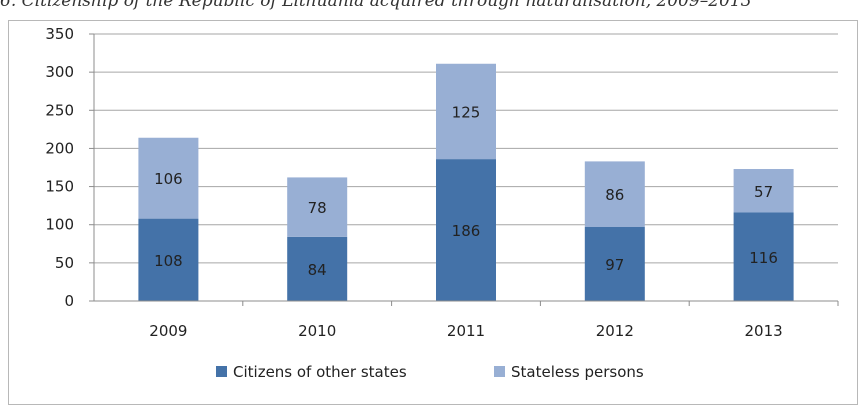 The image size is (864, 405). What do you see at coordinates (59, 148) in the screenshot?
I see `y-tick-label: 200` at bounding box center [59, 148].